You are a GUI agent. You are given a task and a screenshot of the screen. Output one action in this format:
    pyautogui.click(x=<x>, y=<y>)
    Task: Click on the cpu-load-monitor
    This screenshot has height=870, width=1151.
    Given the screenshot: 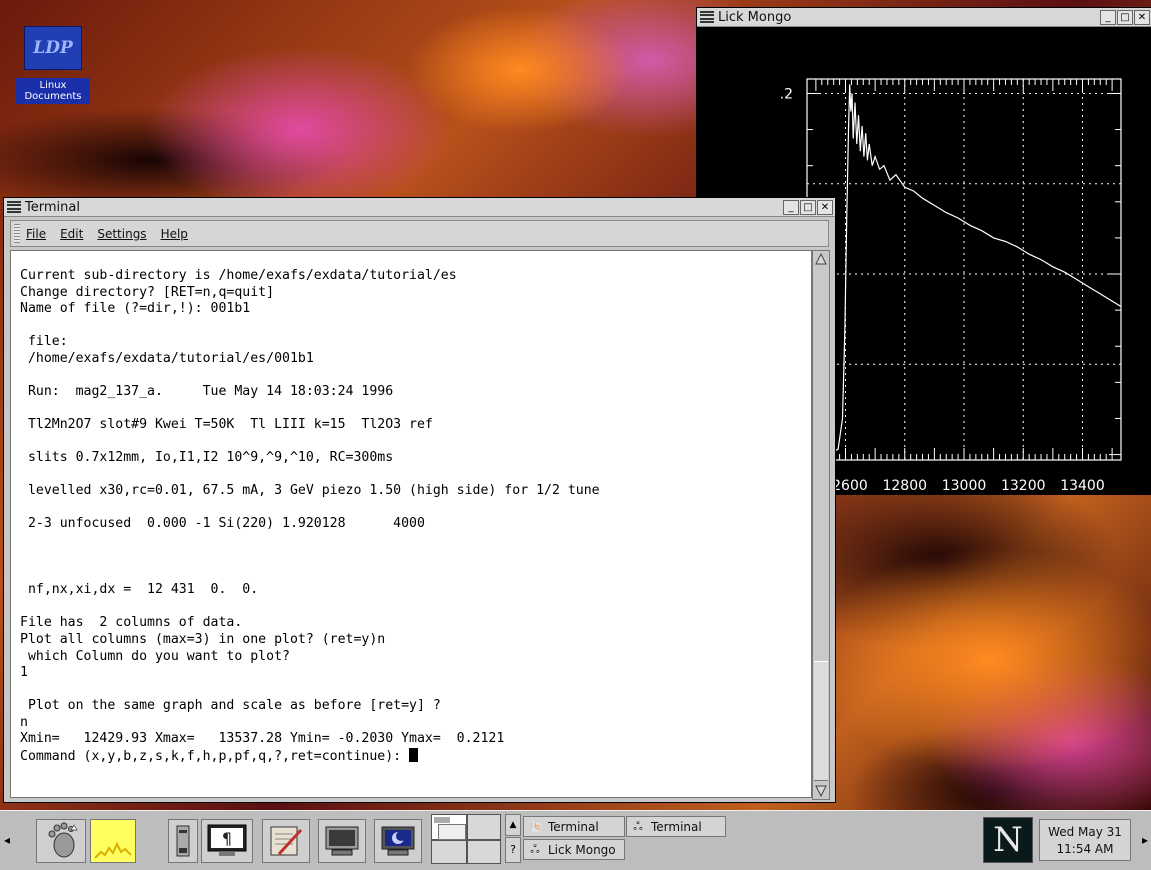 What is the action you would take?
    pyautogui.click(x=113, y=841)
    